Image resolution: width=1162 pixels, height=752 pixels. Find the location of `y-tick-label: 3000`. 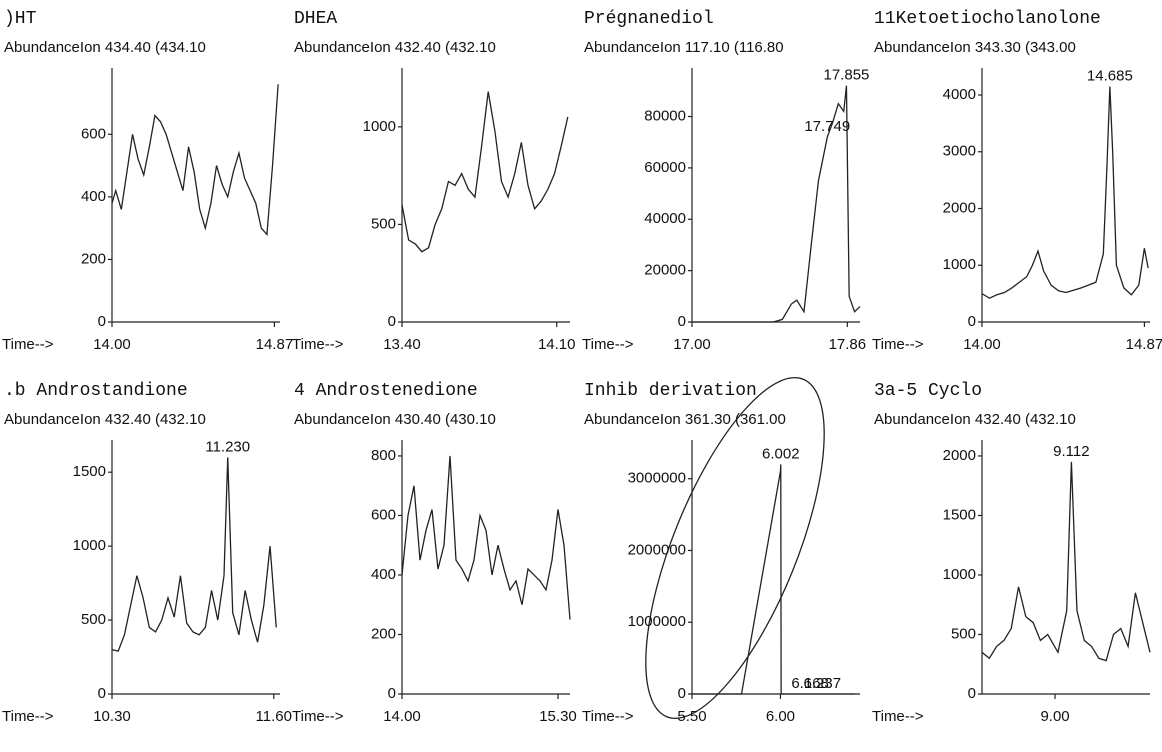

y-tick-label: 3000 is located at coordinates (959, 151).